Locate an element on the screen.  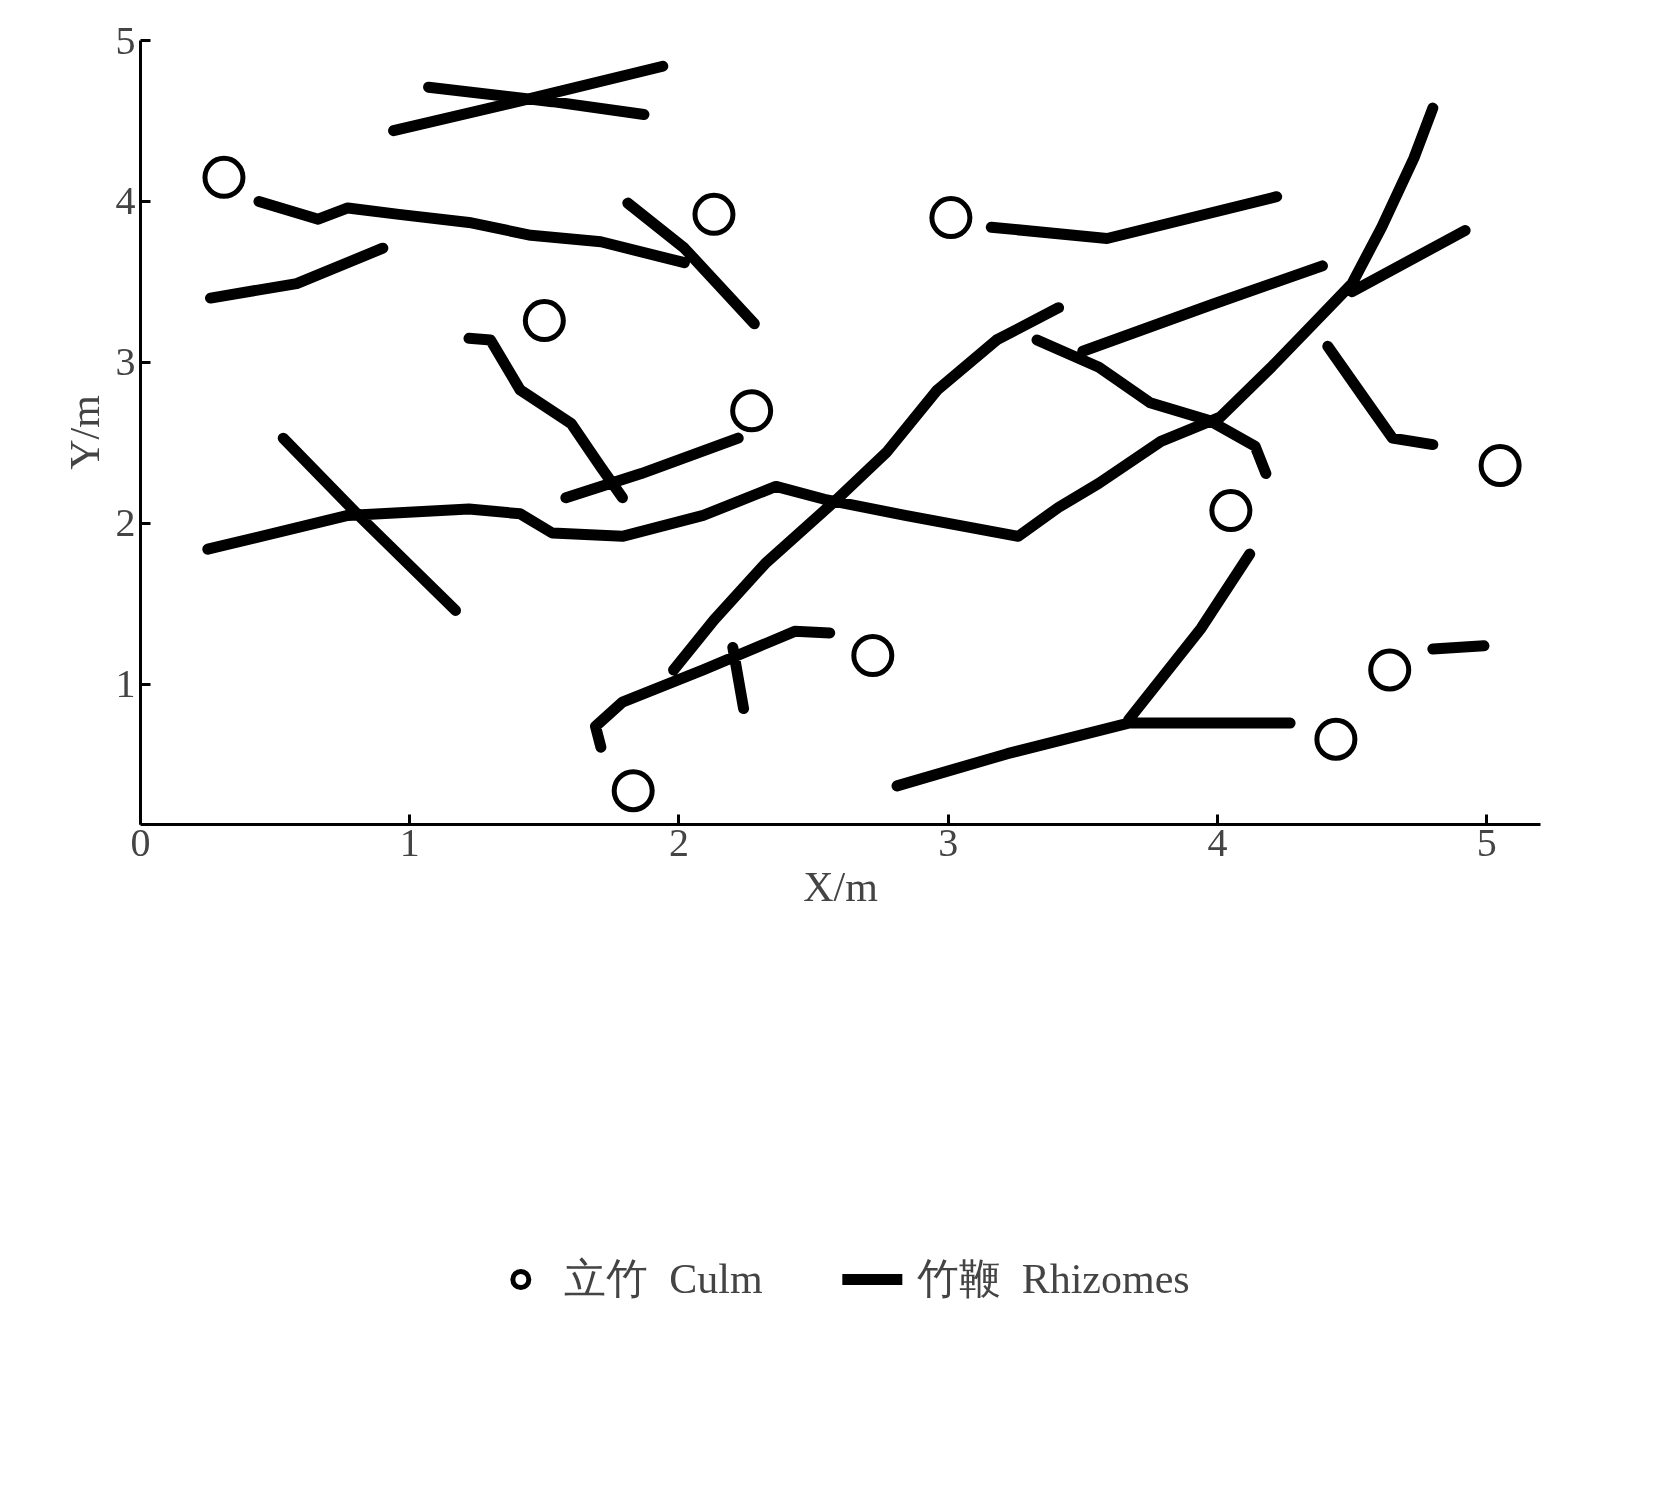
y-tick-label: 5 is located at coordinates (125, 40).